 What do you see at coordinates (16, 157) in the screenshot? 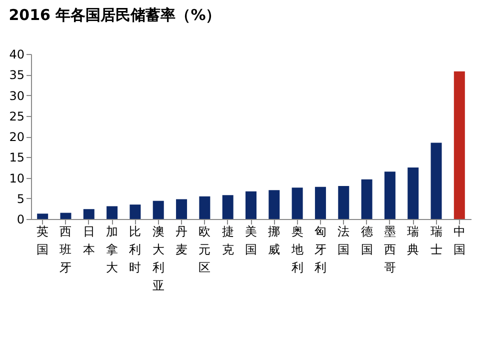
I see `y-tick-label: 15` at bounding box center [16, 157].